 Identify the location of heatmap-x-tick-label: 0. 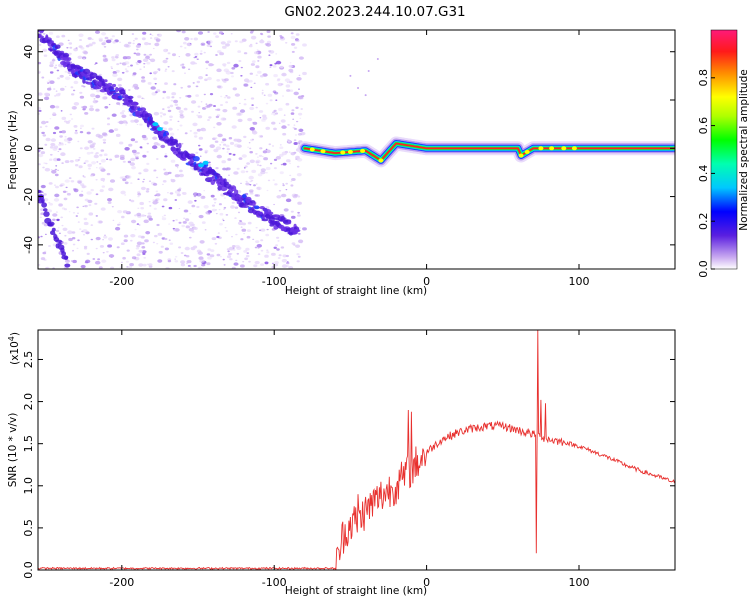
(426, 281).